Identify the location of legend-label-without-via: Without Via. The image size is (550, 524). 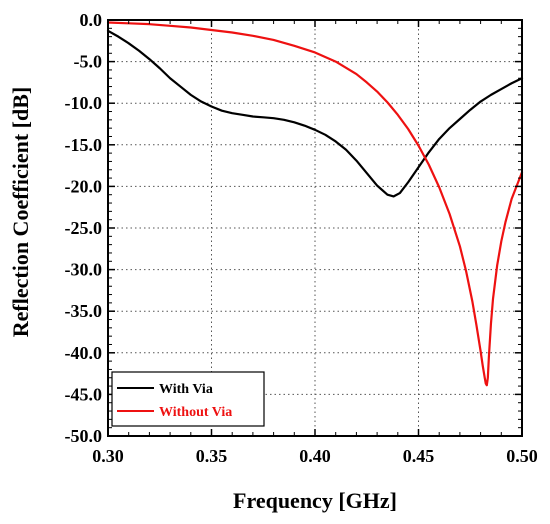
(195, 412).